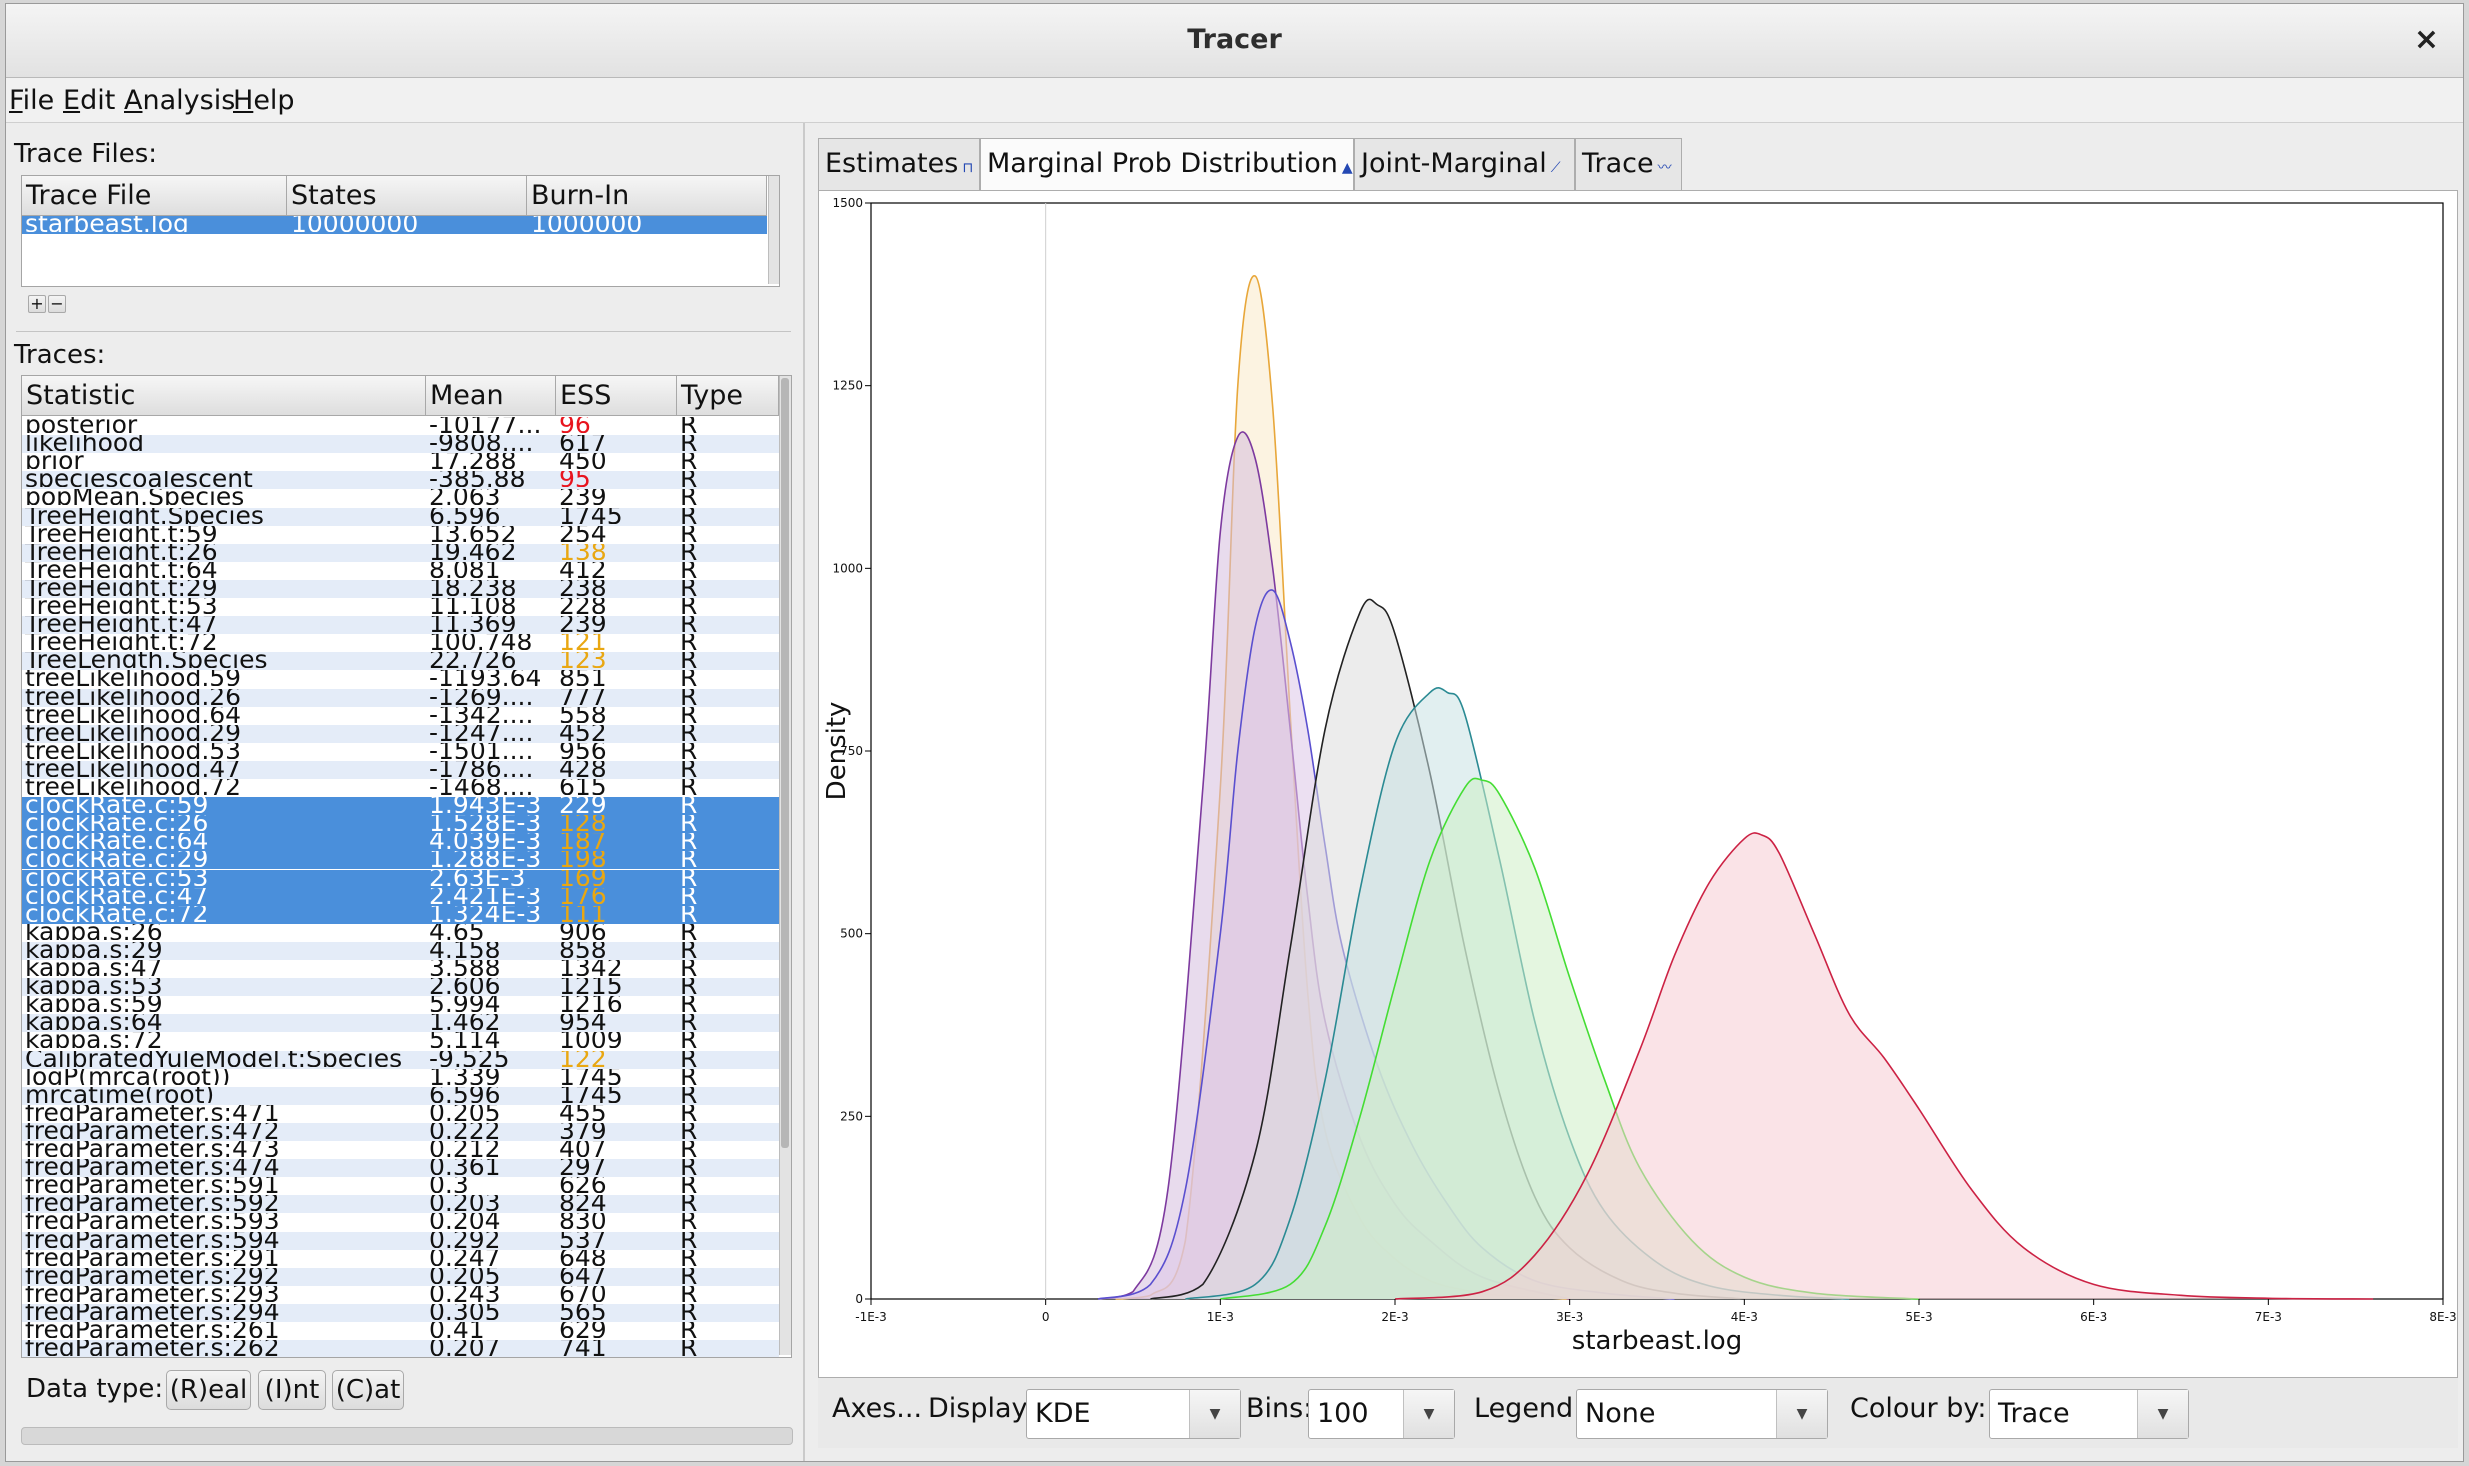 The image size is (2469, 1466). I want to click on menu-file: File, so click(32, 100).